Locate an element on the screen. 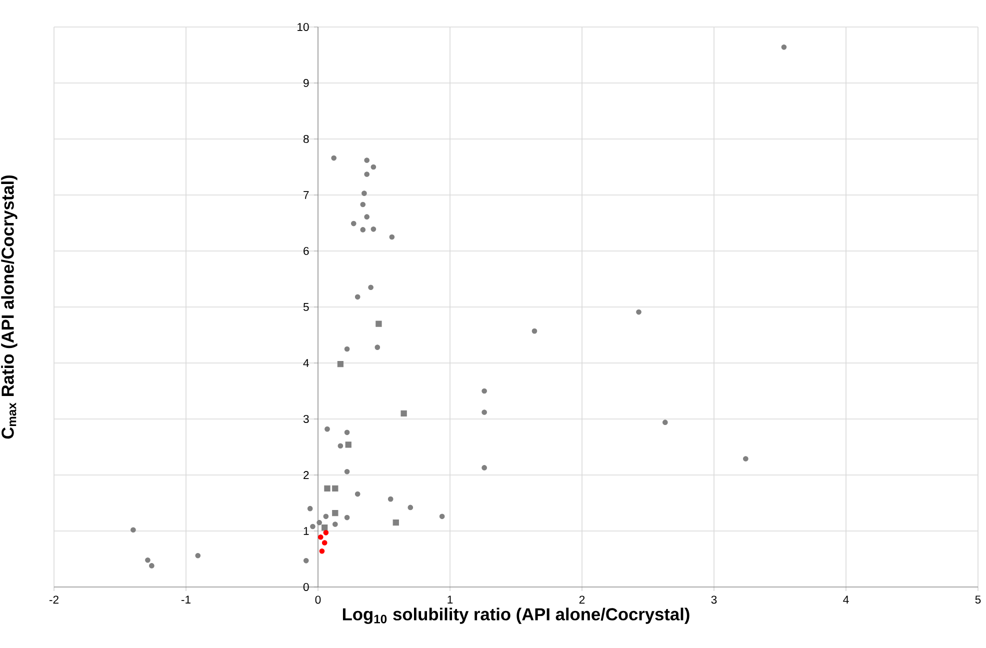 The width and height of the screenshot is (986, 648). y-tick-label: 5 is located at coordinates (306, 307).